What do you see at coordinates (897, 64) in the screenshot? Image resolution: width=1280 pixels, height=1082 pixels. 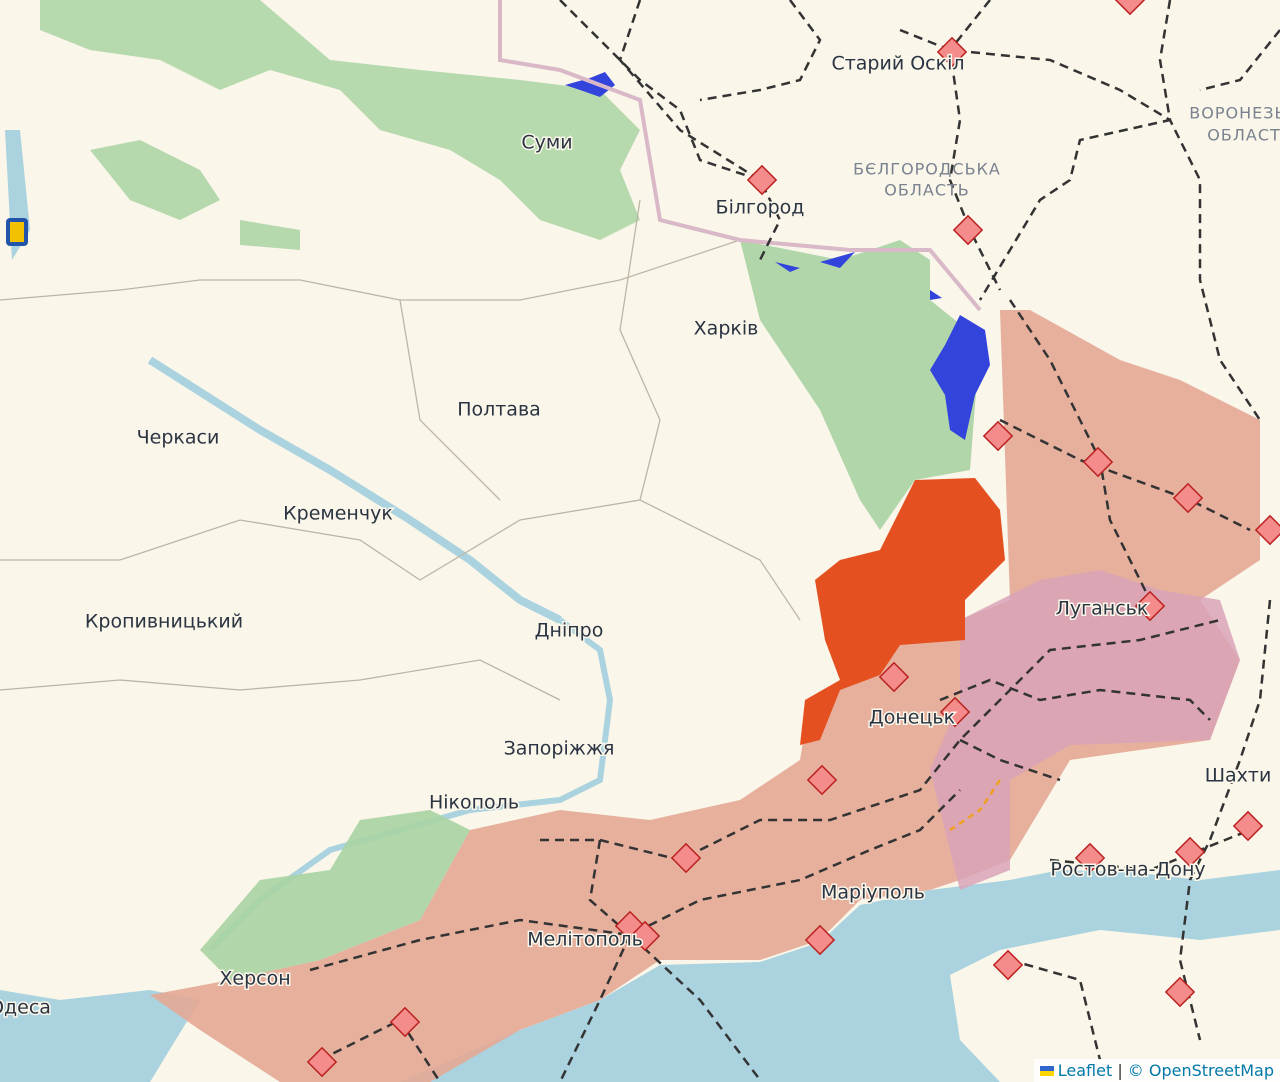 I see `city-label: Старий Оскіл` at bounding box center [897, 64].